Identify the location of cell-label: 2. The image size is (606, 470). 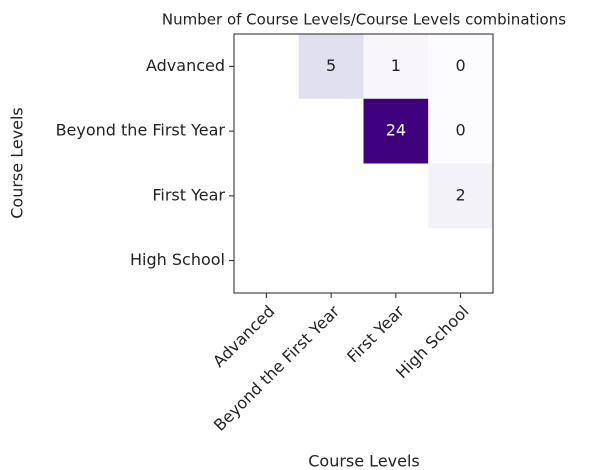
(461, 194).